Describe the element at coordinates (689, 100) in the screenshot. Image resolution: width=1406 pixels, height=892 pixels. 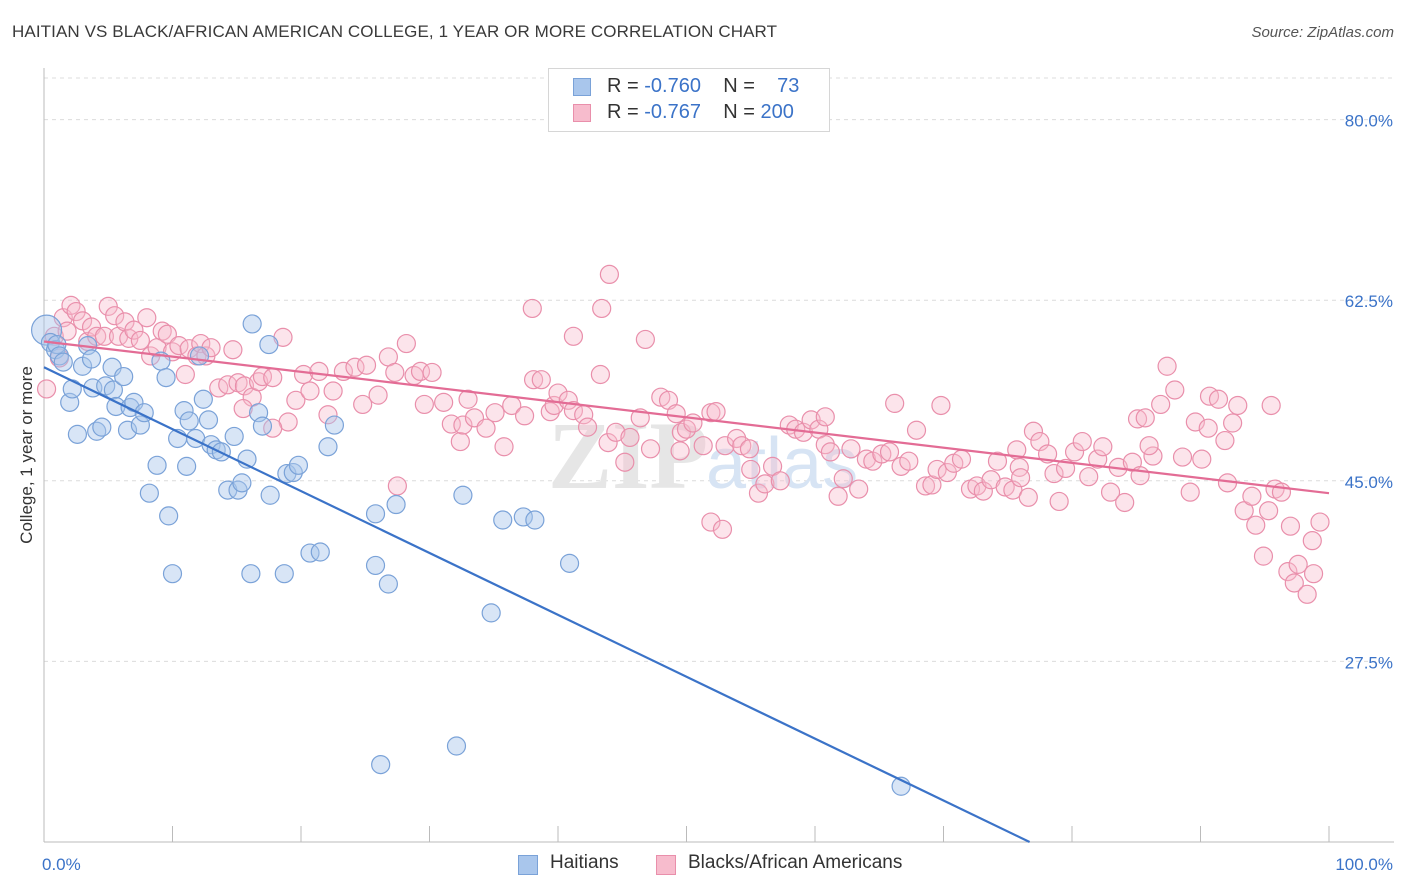
I see `stats-legend: R = -0.760 N = 73 R = -0.767 N = 200` at that location.